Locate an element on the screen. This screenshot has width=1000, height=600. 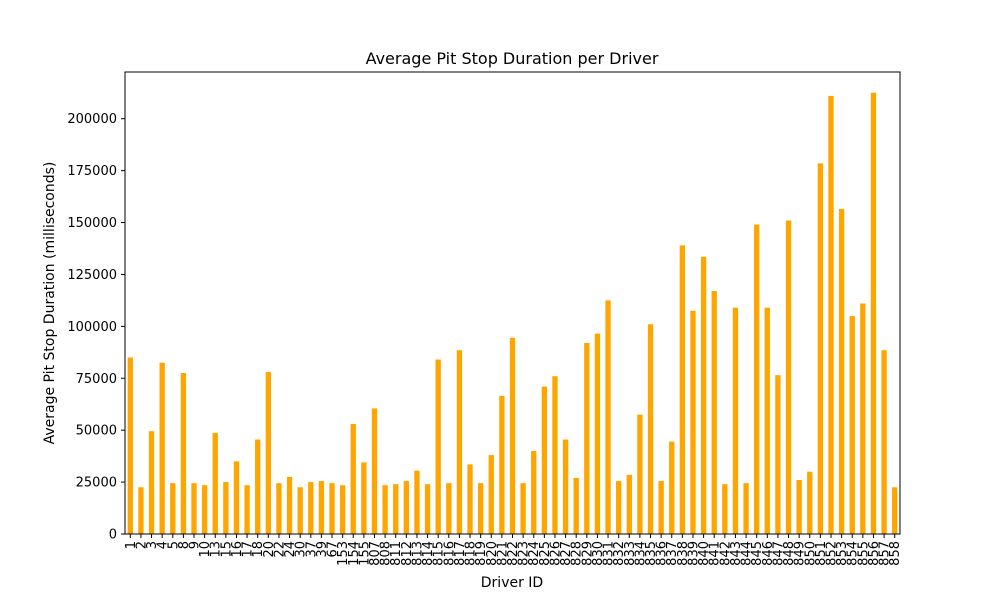
x-tick-label: 850 is located at coordinates (810, 553).